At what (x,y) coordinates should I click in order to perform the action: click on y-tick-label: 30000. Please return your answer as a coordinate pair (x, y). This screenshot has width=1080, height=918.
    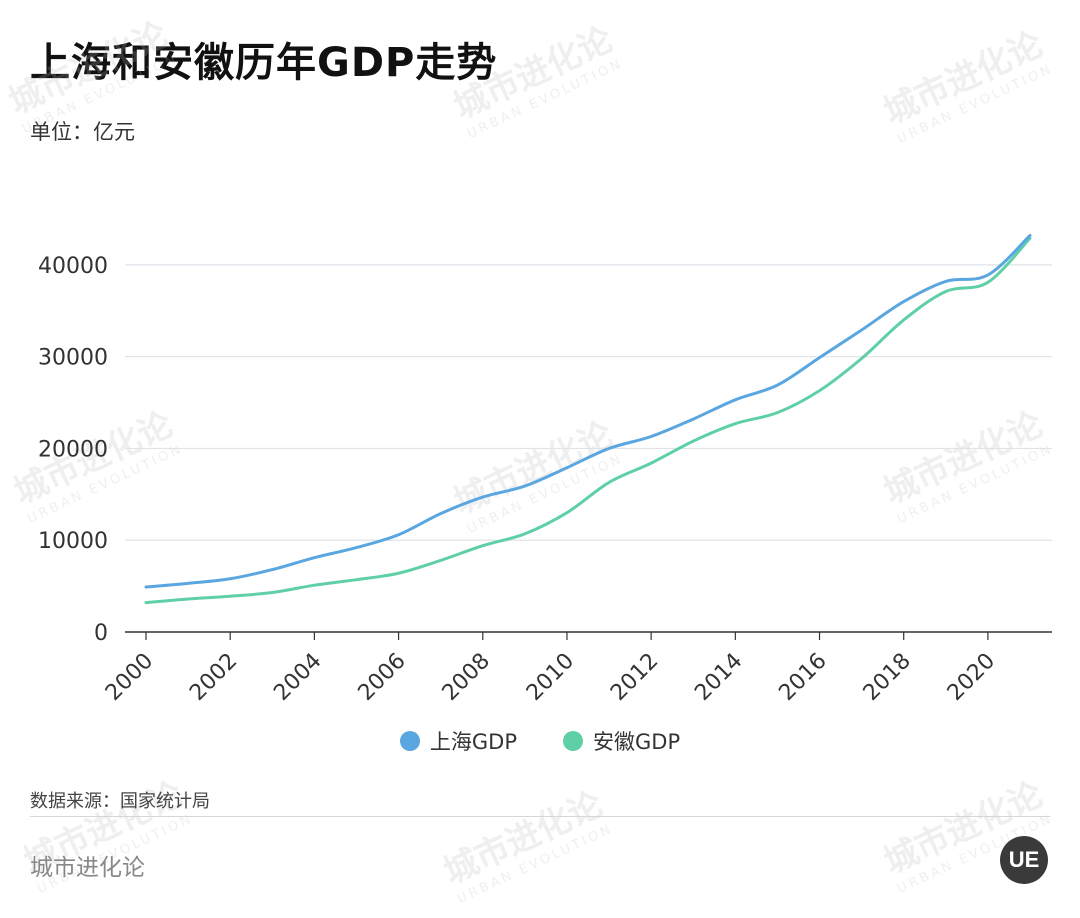
    Looking at the image, I should click on (73, 358).